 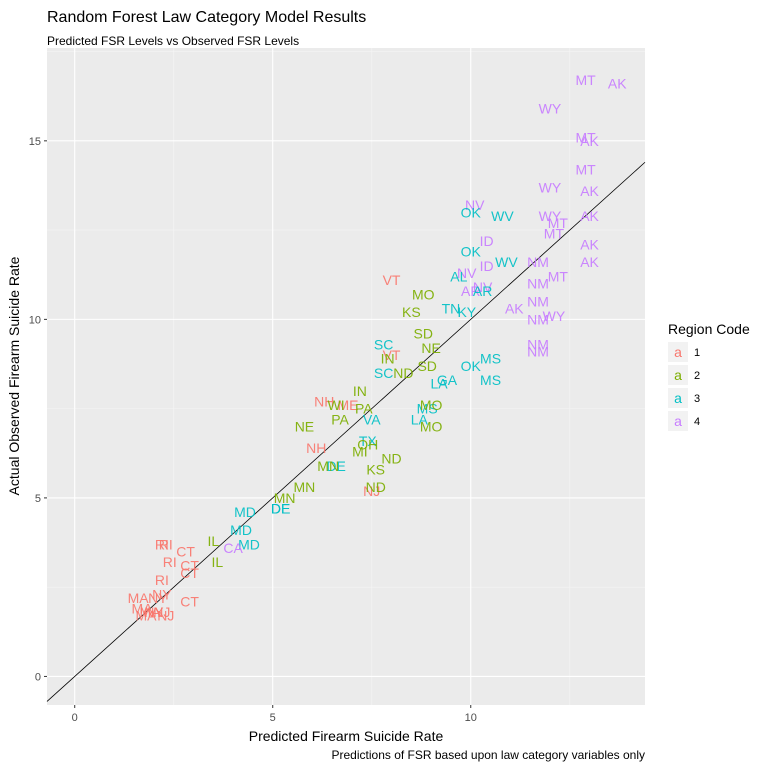 I want to click on legend: Region Code a 1a 2a 3a 4, so click(x=709, y=376).